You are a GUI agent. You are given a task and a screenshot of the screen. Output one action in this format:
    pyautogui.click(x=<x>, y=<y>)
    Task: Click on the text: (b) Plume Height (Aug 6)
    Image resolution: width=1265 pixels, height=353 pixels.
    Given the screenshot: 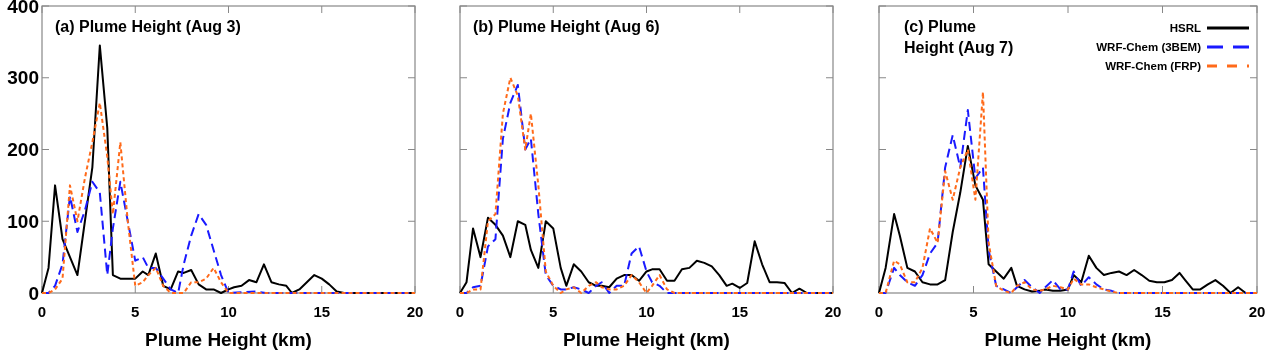 What is the action you would take?
    pyautogui.click(x=566, y=26)
    